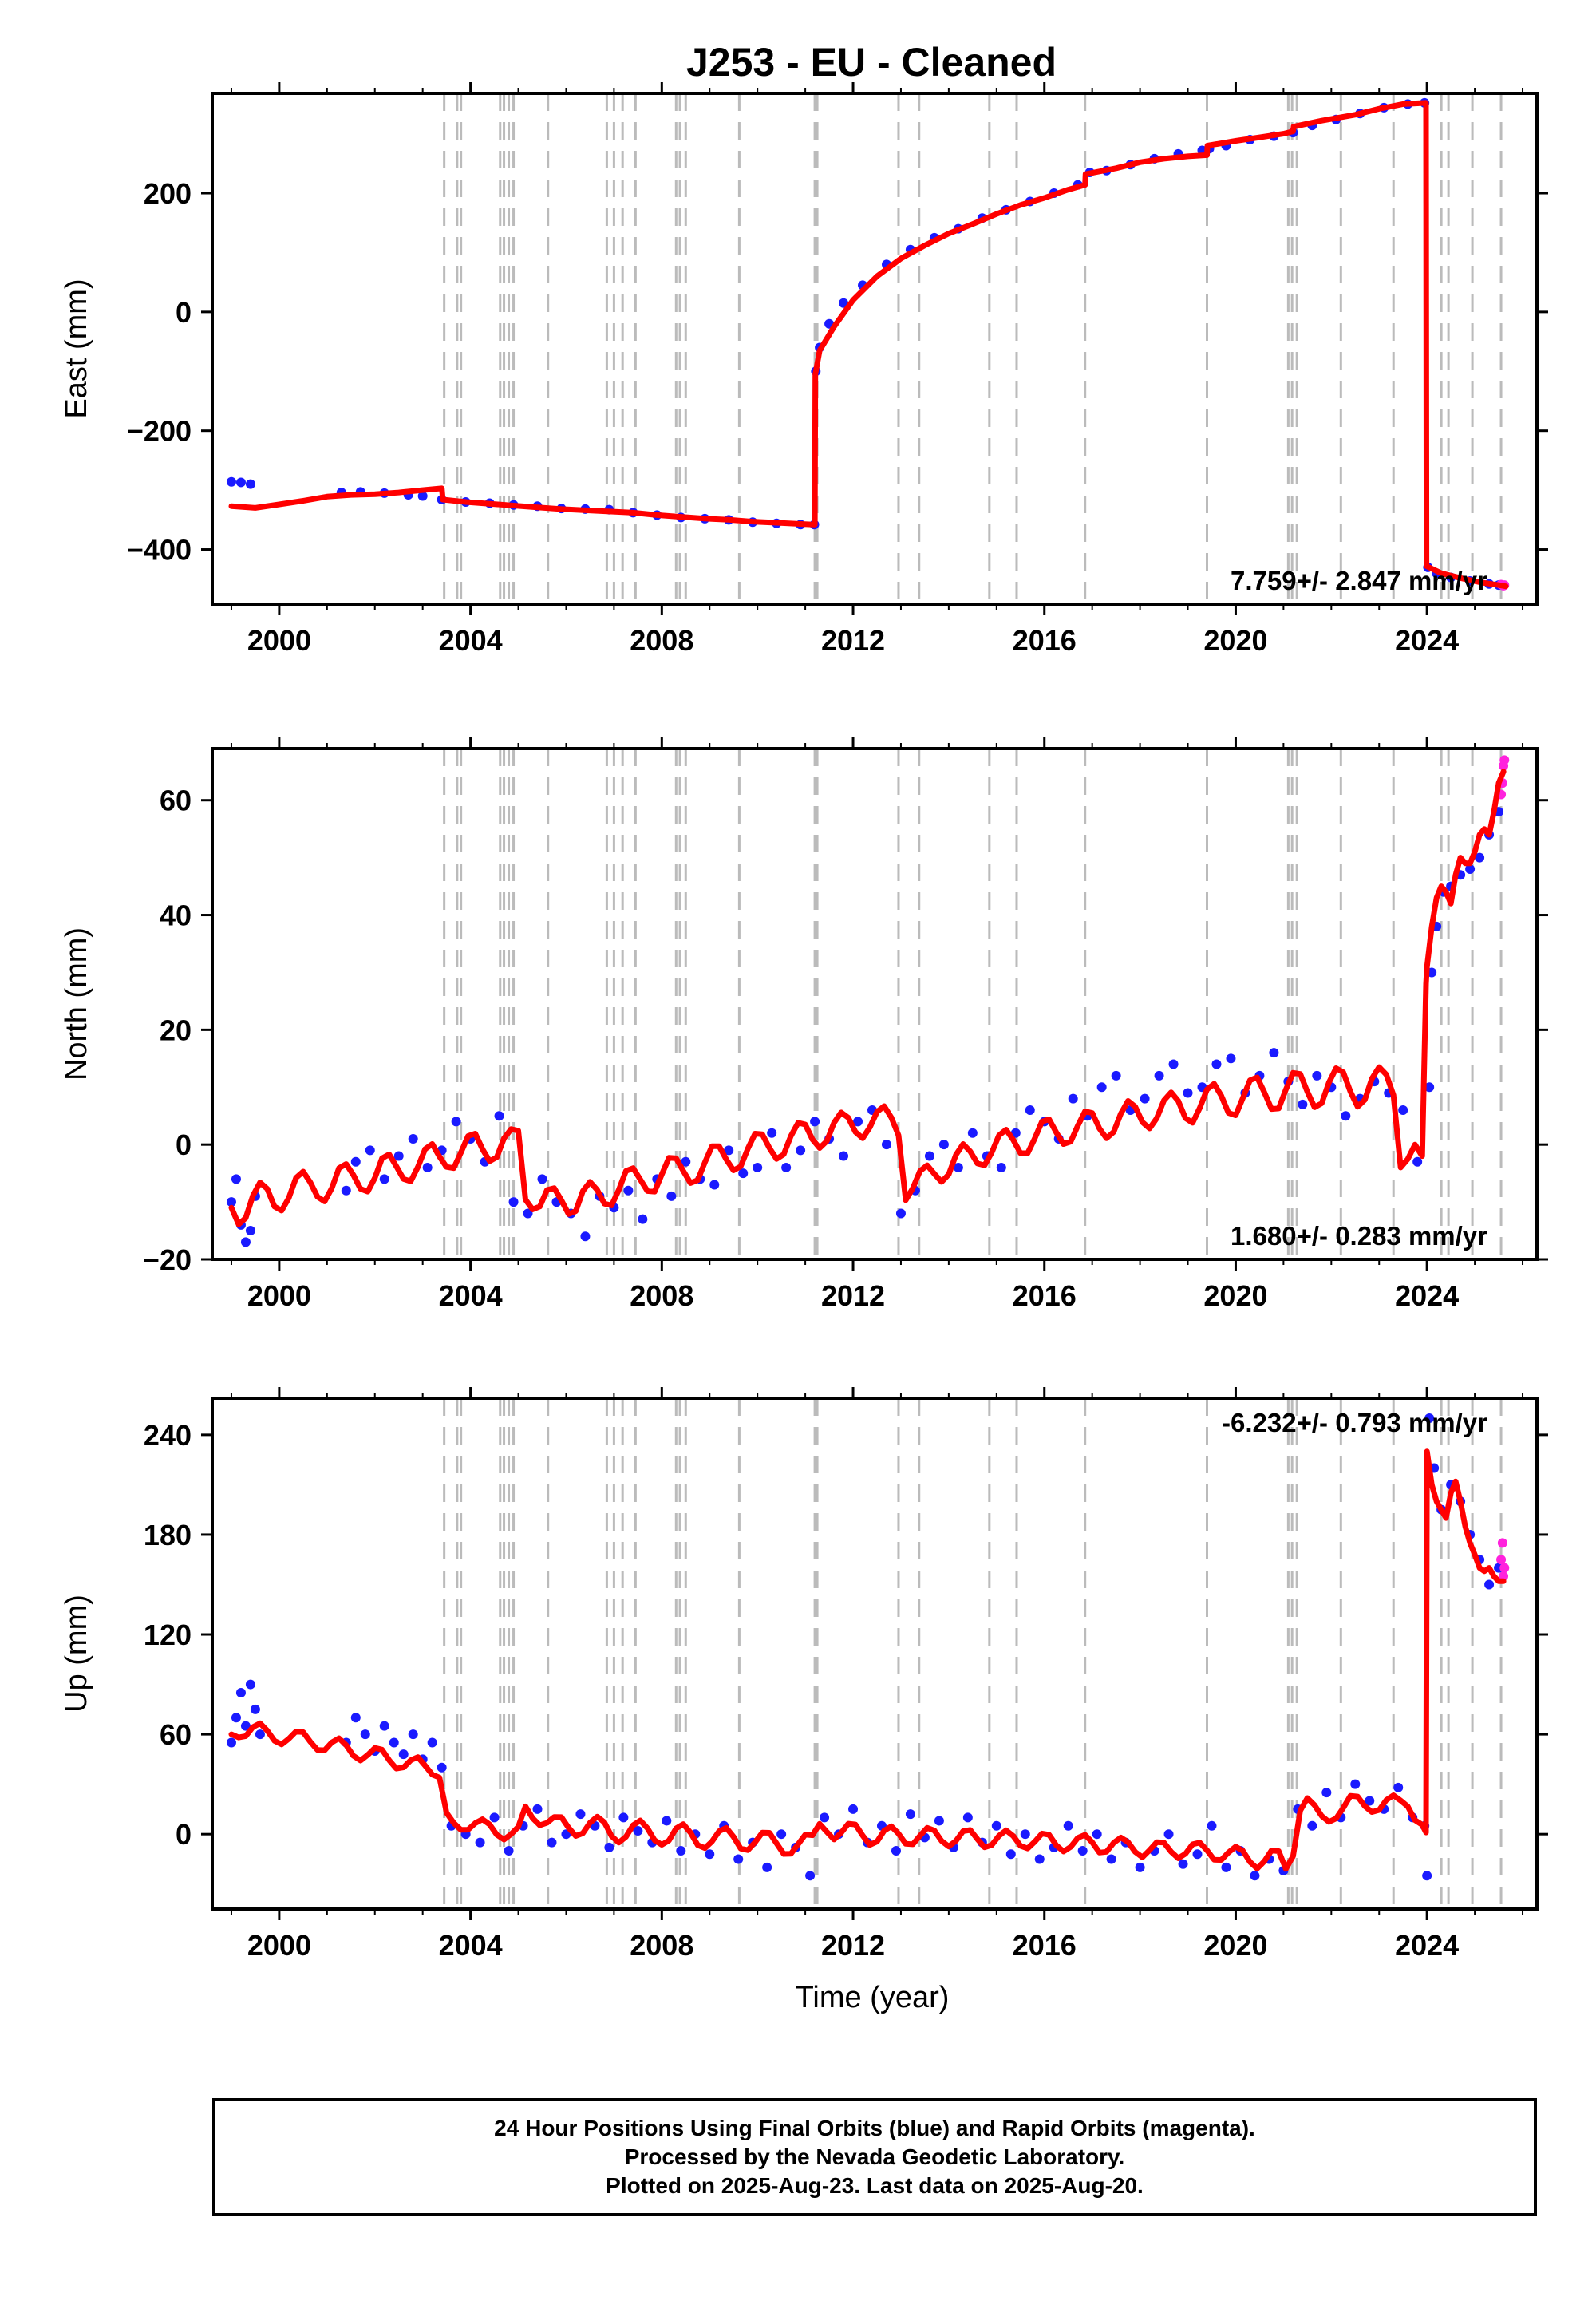 The width and height of the screenshot is (1596, 2316). I want to click on y-tick-label: −200, so click(159, 432).